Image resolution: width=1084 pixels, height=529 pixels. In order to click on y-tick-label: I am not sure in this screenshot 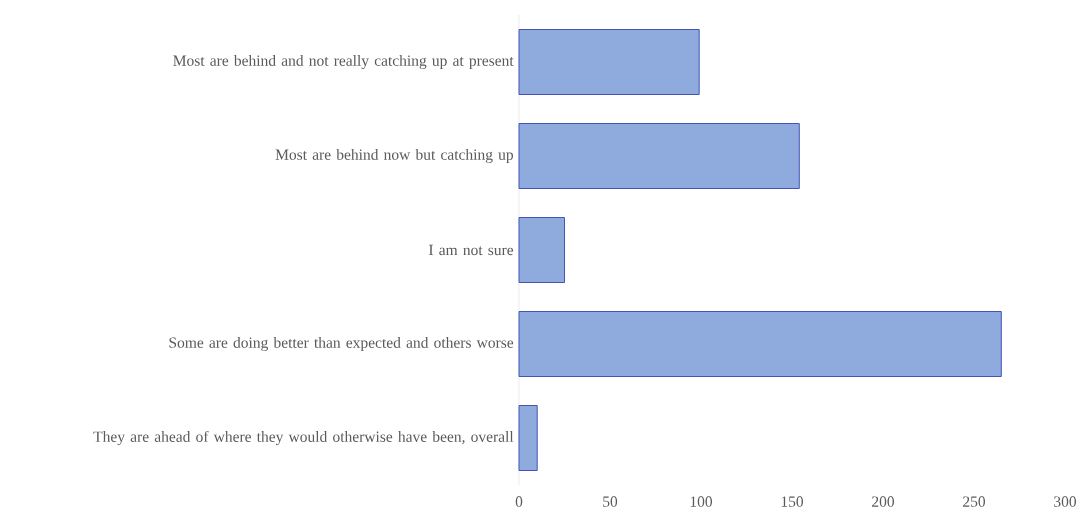, I will do `click(471, 250)`.